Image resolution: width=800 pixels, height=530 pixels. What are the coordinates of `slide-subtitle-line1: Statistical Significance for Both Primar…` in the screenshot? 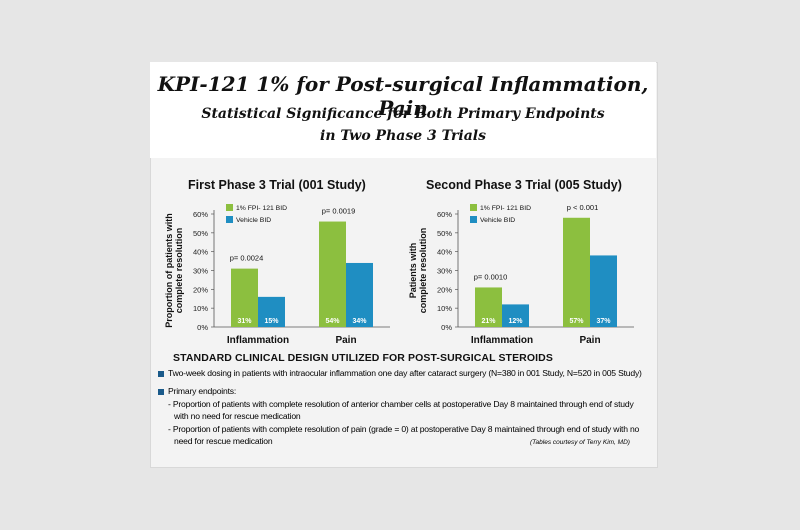 It's located at (403, 114).